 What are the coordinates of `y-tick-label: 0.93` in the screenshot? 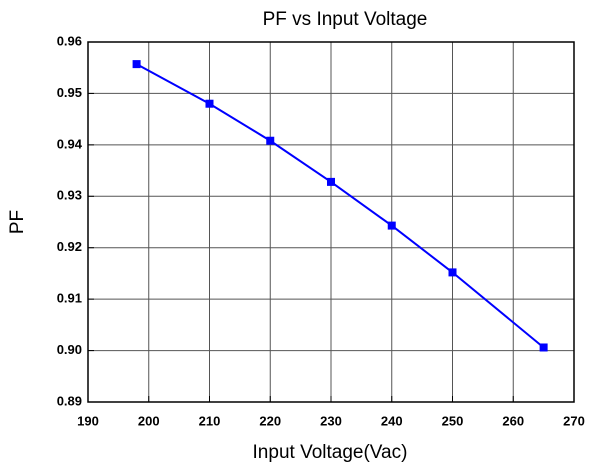 It's located at (69, 195).